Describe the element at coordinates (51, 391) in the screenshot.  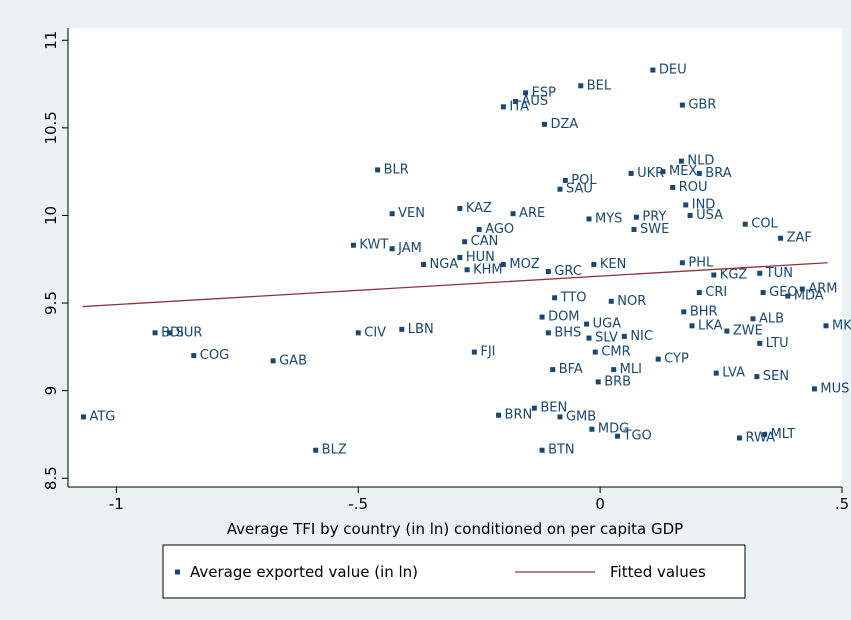
I see `y-tick-label: 9` at that location.